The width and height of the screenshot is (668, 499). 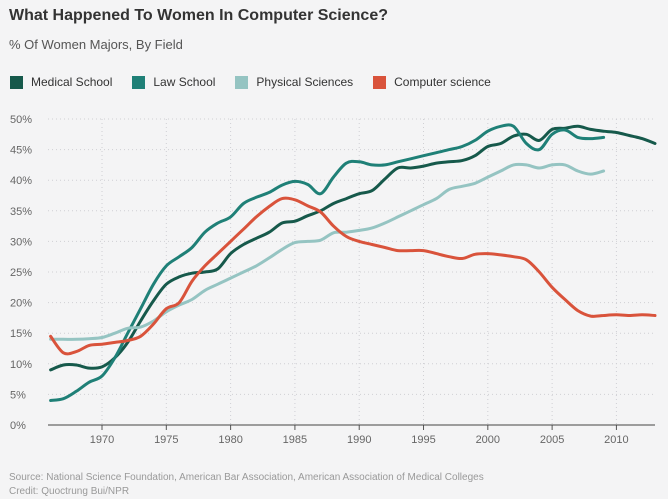 I want to click on y-tick-label: 30%, so click(x=21, y=242).